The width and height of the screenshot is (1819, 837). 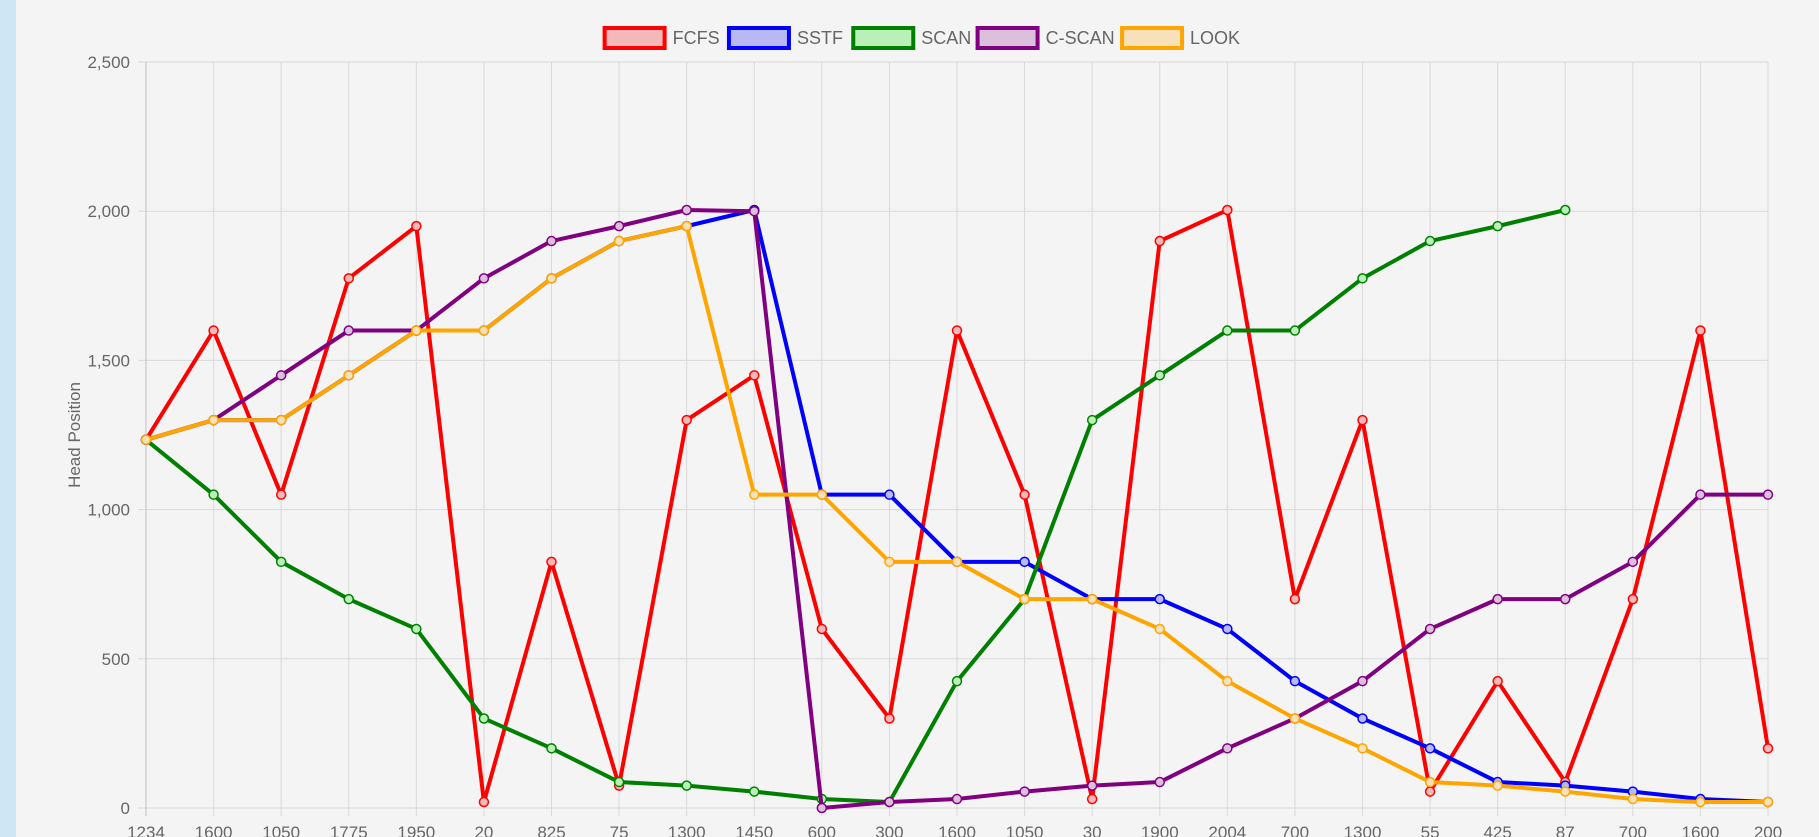 What do you see at coordinates (1045, 38) in the screenshot?
I see `legend-item-c-scan: C-SCAN` at bounding box center [1045, 38].